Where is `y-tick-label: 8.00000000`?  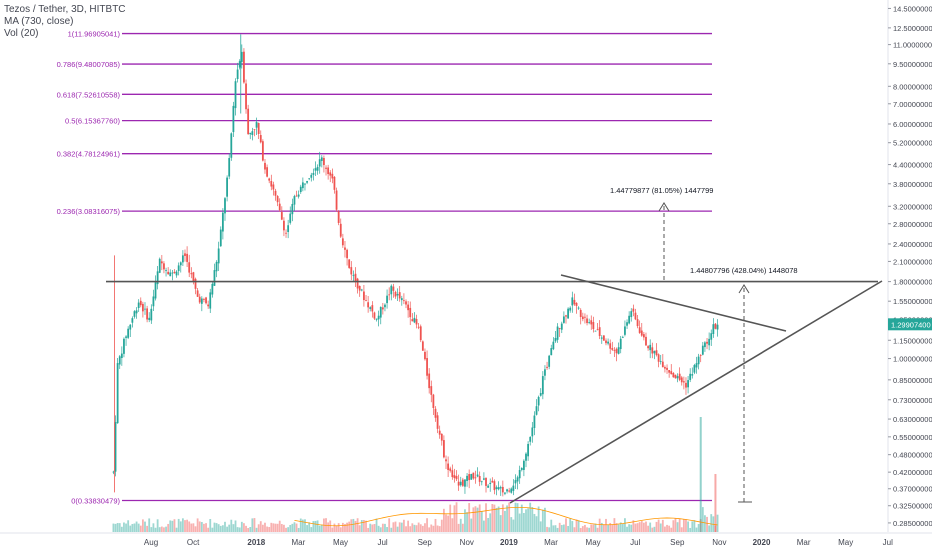 y-tick-label: 8.00000000 is located at coordinates (912, 86).